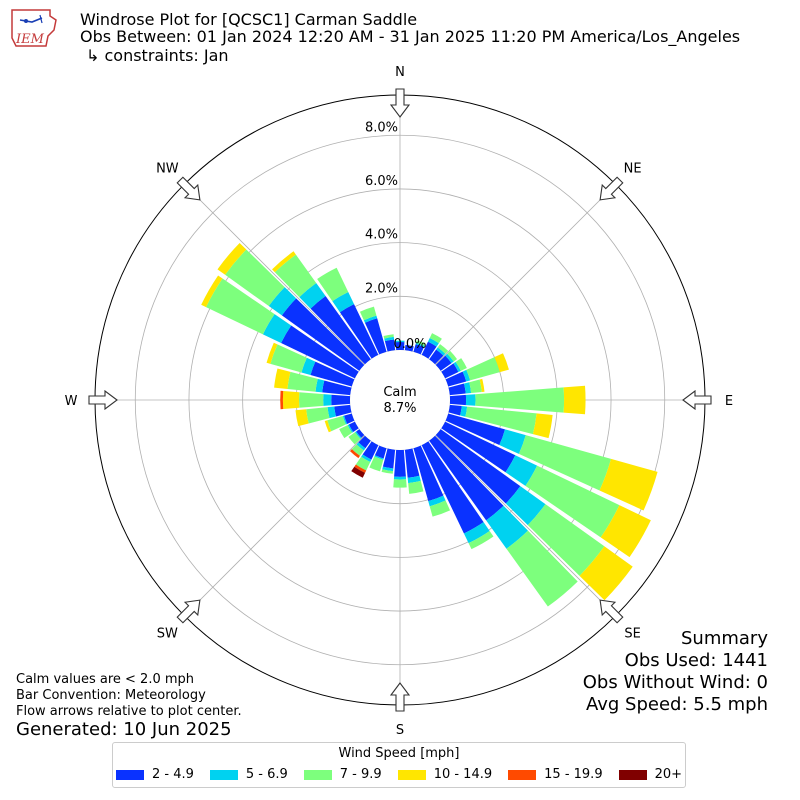  Describe the element at coordinates (167, 634) in the screenshot. I see `direction-label: SW` at that location.